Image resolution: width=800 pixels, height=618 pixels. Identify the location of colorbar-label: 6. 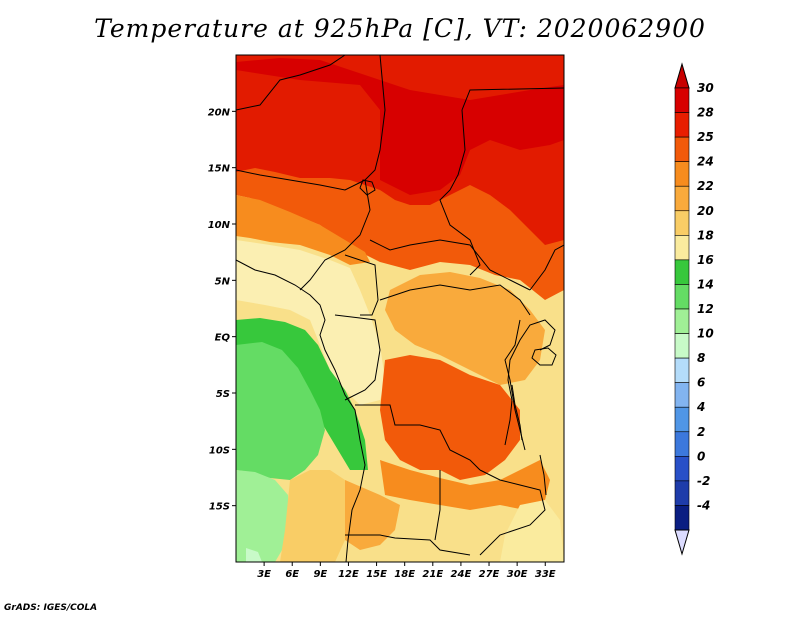
(701, 383).